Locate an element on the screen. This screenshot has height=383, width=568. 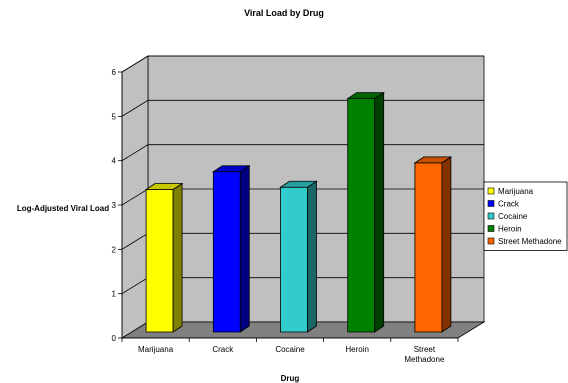
legend-label: Crack is located at coordinates (509, 204).